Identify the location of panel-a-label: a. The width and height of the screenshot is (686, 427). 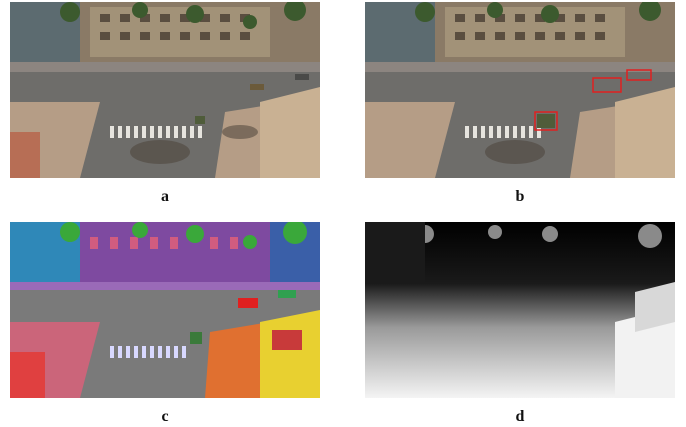
(165, 196).